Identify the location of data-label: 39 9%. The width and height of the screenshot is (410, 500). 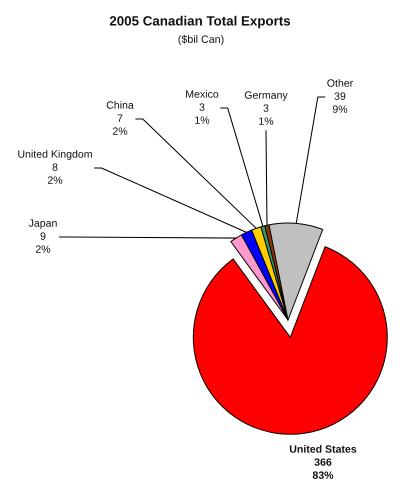
(340, 102).